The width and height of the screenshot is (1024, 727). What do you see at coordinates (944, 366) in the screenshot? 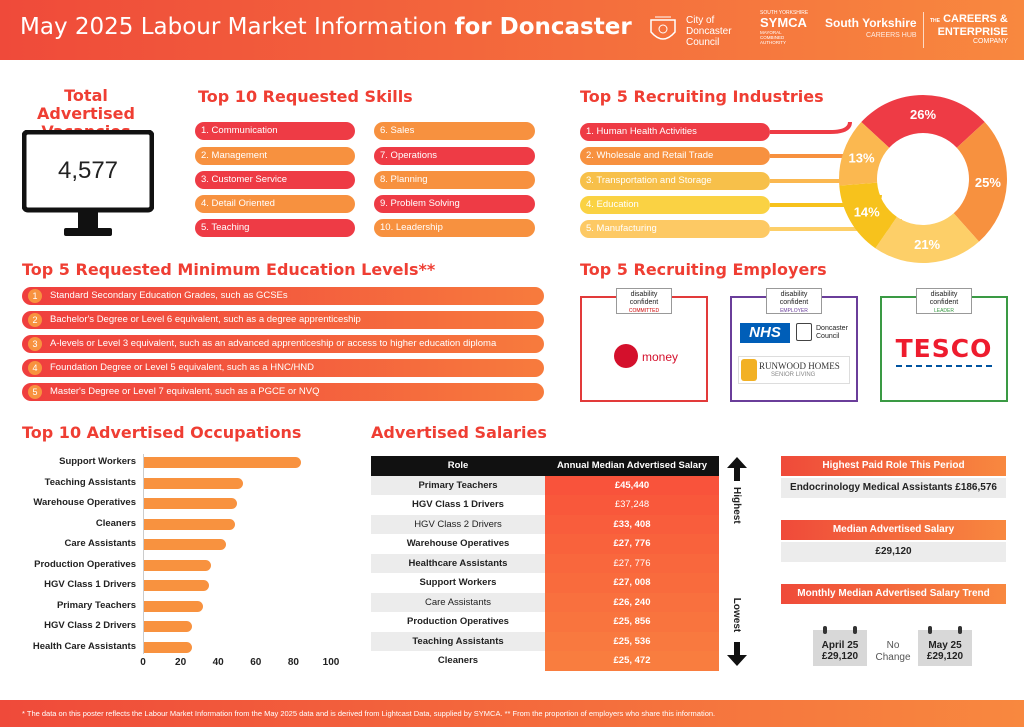
I see `tesco-stripe` at bounding box center [944, 366].